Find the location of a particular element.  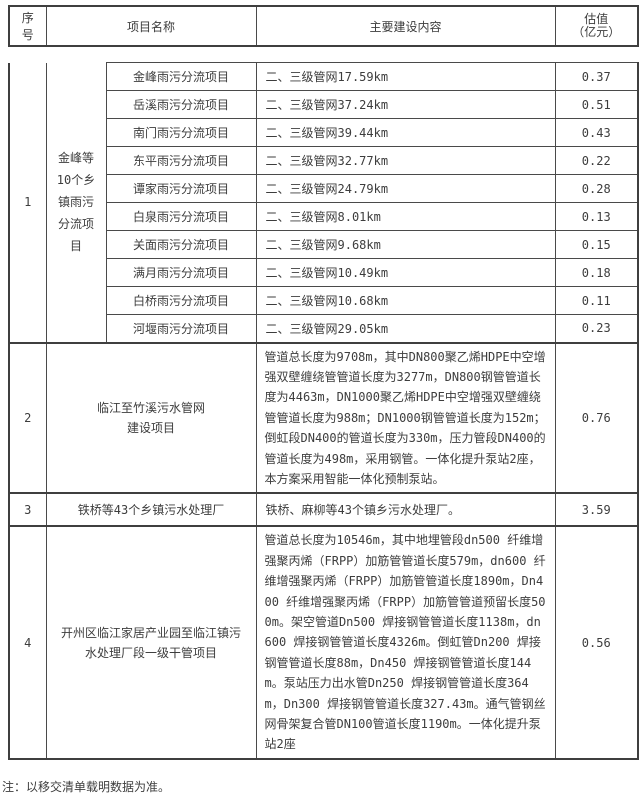

table-row: 岳溪雨污分流项目 二、三级管网37.24km 0.51 is located at coordinates (324, 104).